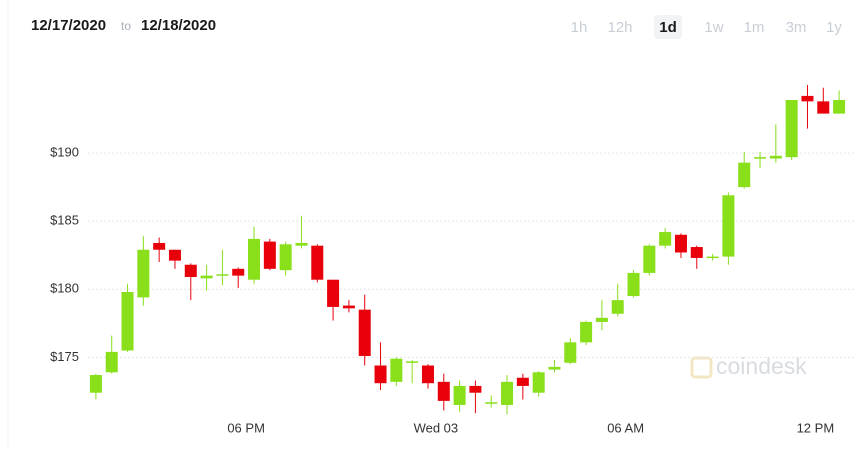 This screenshot has height=455, width=863. What do you see at coordinates (126, 26) in the screenshot?
I see `date-separator: to` at bounding box center [126, 26].